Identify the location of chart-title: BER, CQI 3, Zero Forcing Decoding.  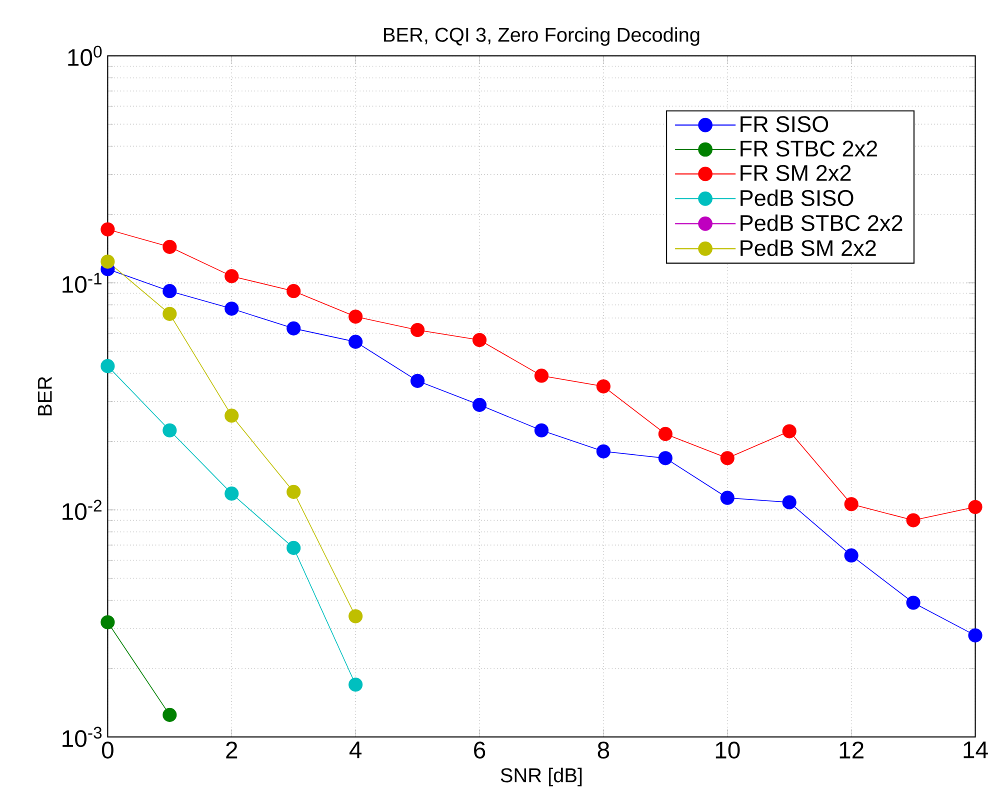
(542, 36).